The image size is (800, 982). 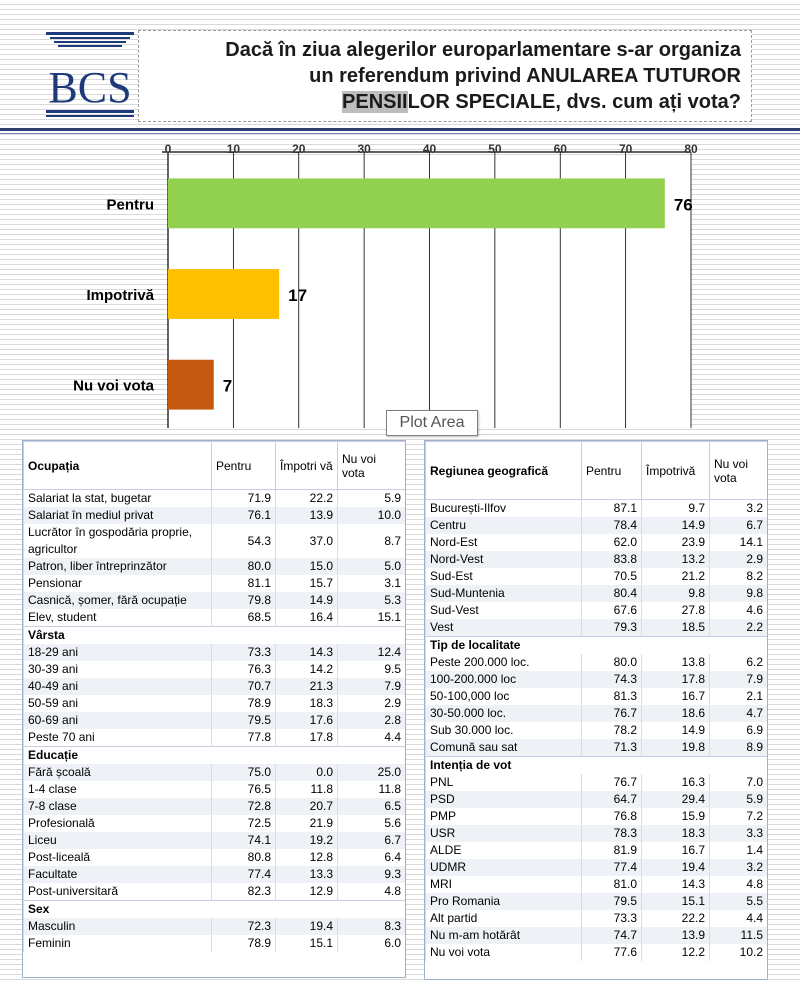 What do you see at coordinates (371, 652) in the screenshot?
I see `value-nu-voi-vota: 12.4` at bounding box center [371, 652].